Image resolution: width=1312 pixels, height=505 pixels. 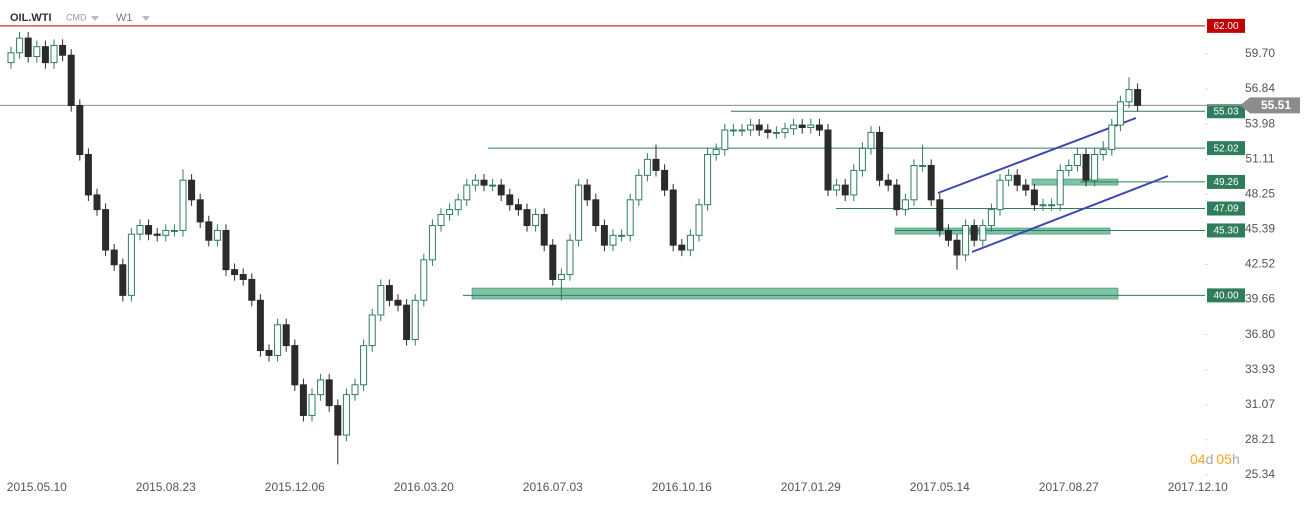 I want to click on resistance-label-box, so click(x=1226, y=25).